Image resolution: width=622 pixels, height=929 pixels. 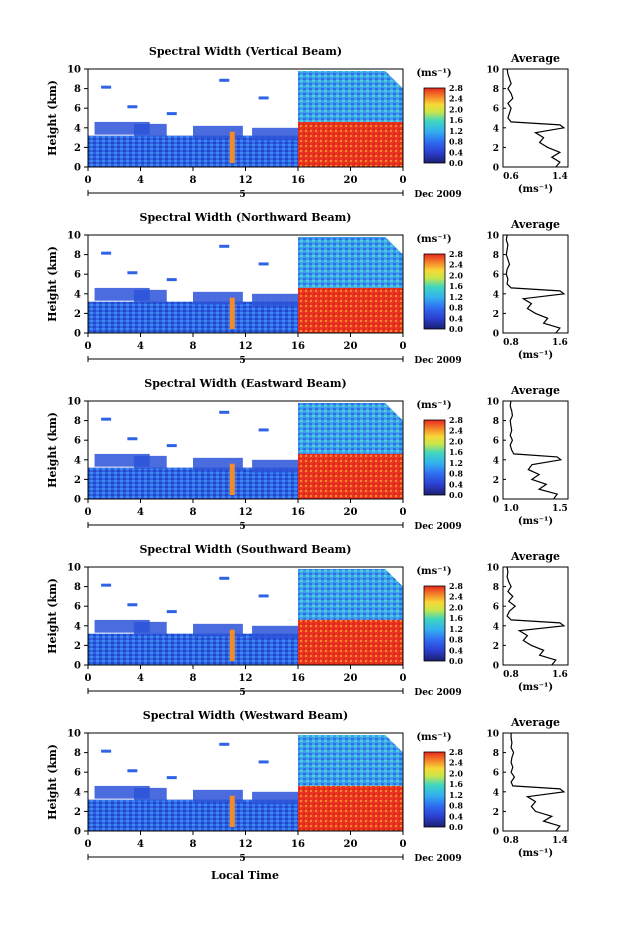 What do you see at coordinates (492, 237) in the screenshot?
I see `average-y-tick-label: 10` at bounding box center [492, 237].